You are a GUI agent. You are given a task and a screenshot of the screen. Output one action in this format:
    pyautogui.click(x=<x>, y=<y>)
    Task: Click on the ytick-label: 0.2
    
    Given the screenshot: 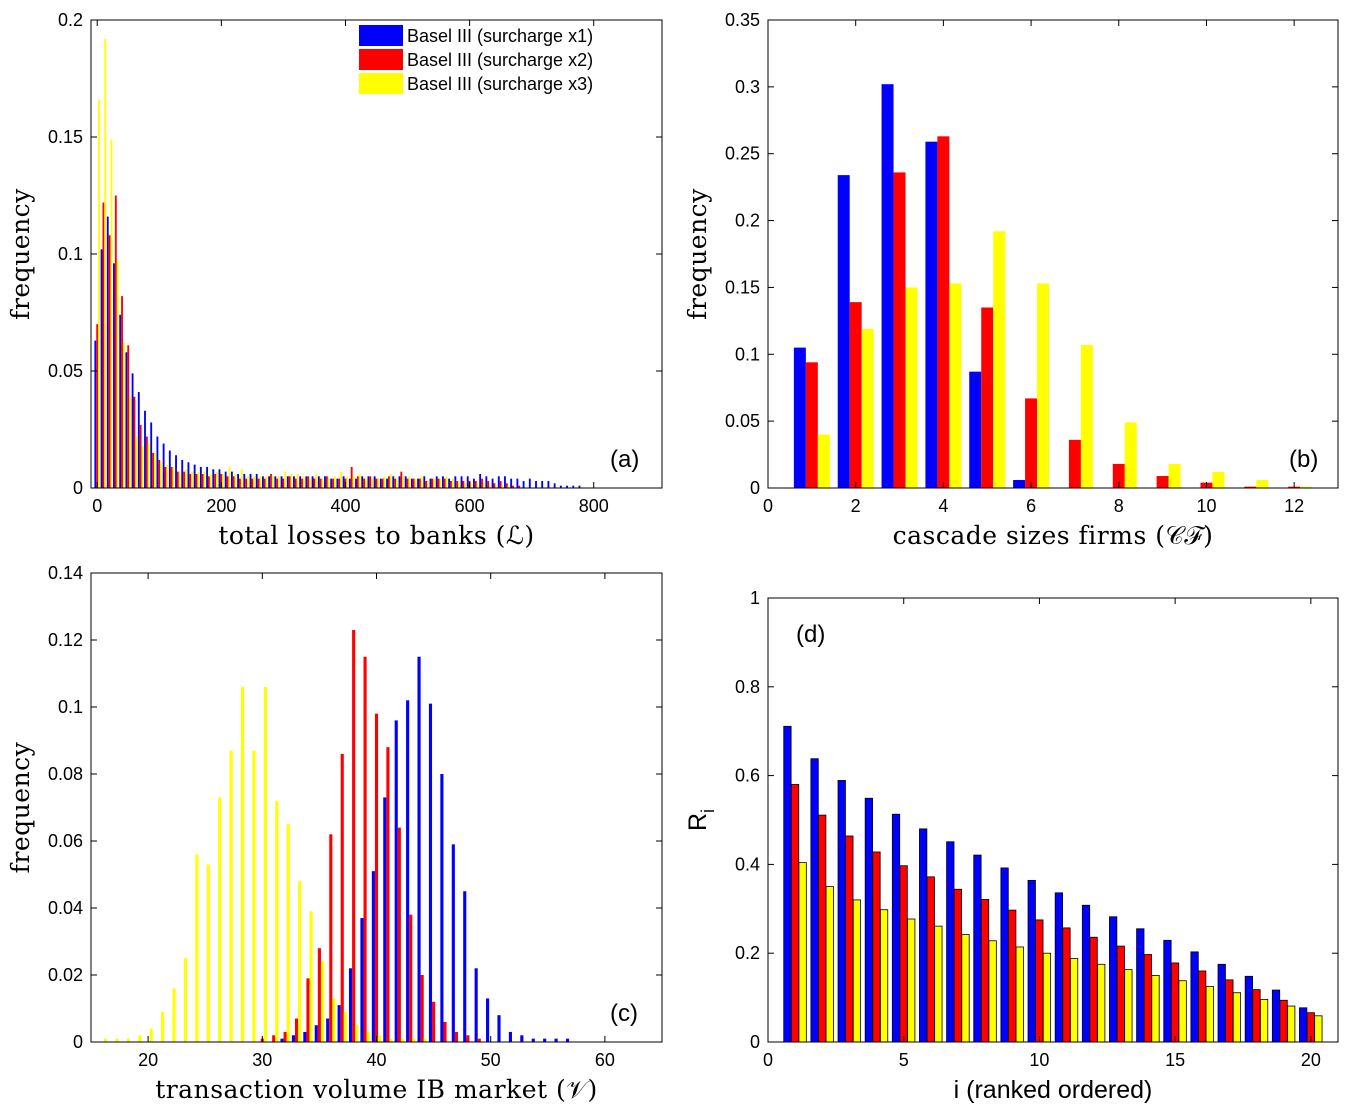 What is the action you would take?
    pyautogui.click(x=747, y=953)
    